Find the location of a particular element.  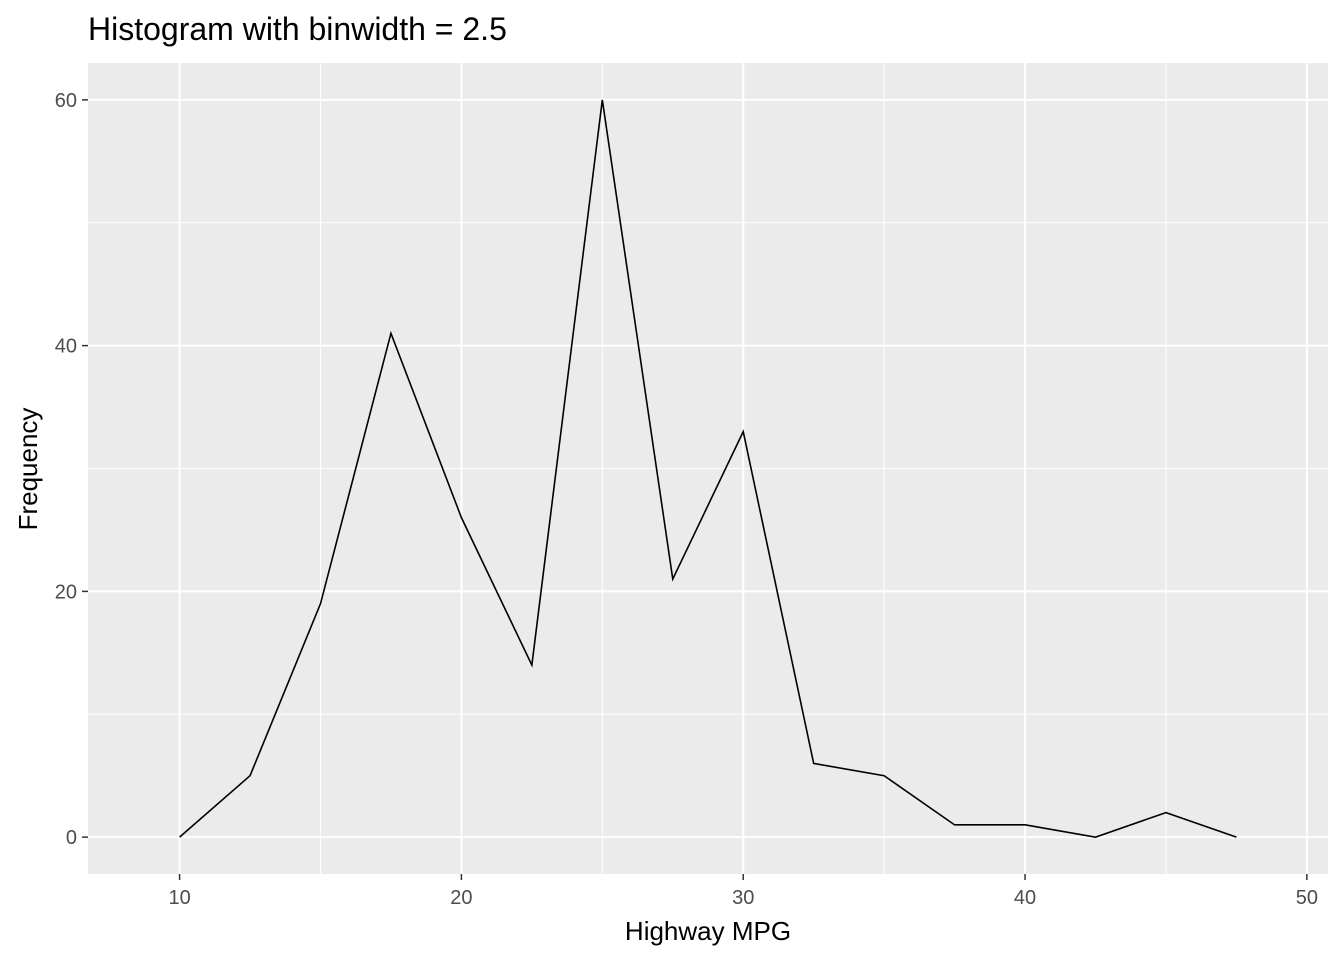

x-tick-label: 30 is located at coordinates (743, 898).